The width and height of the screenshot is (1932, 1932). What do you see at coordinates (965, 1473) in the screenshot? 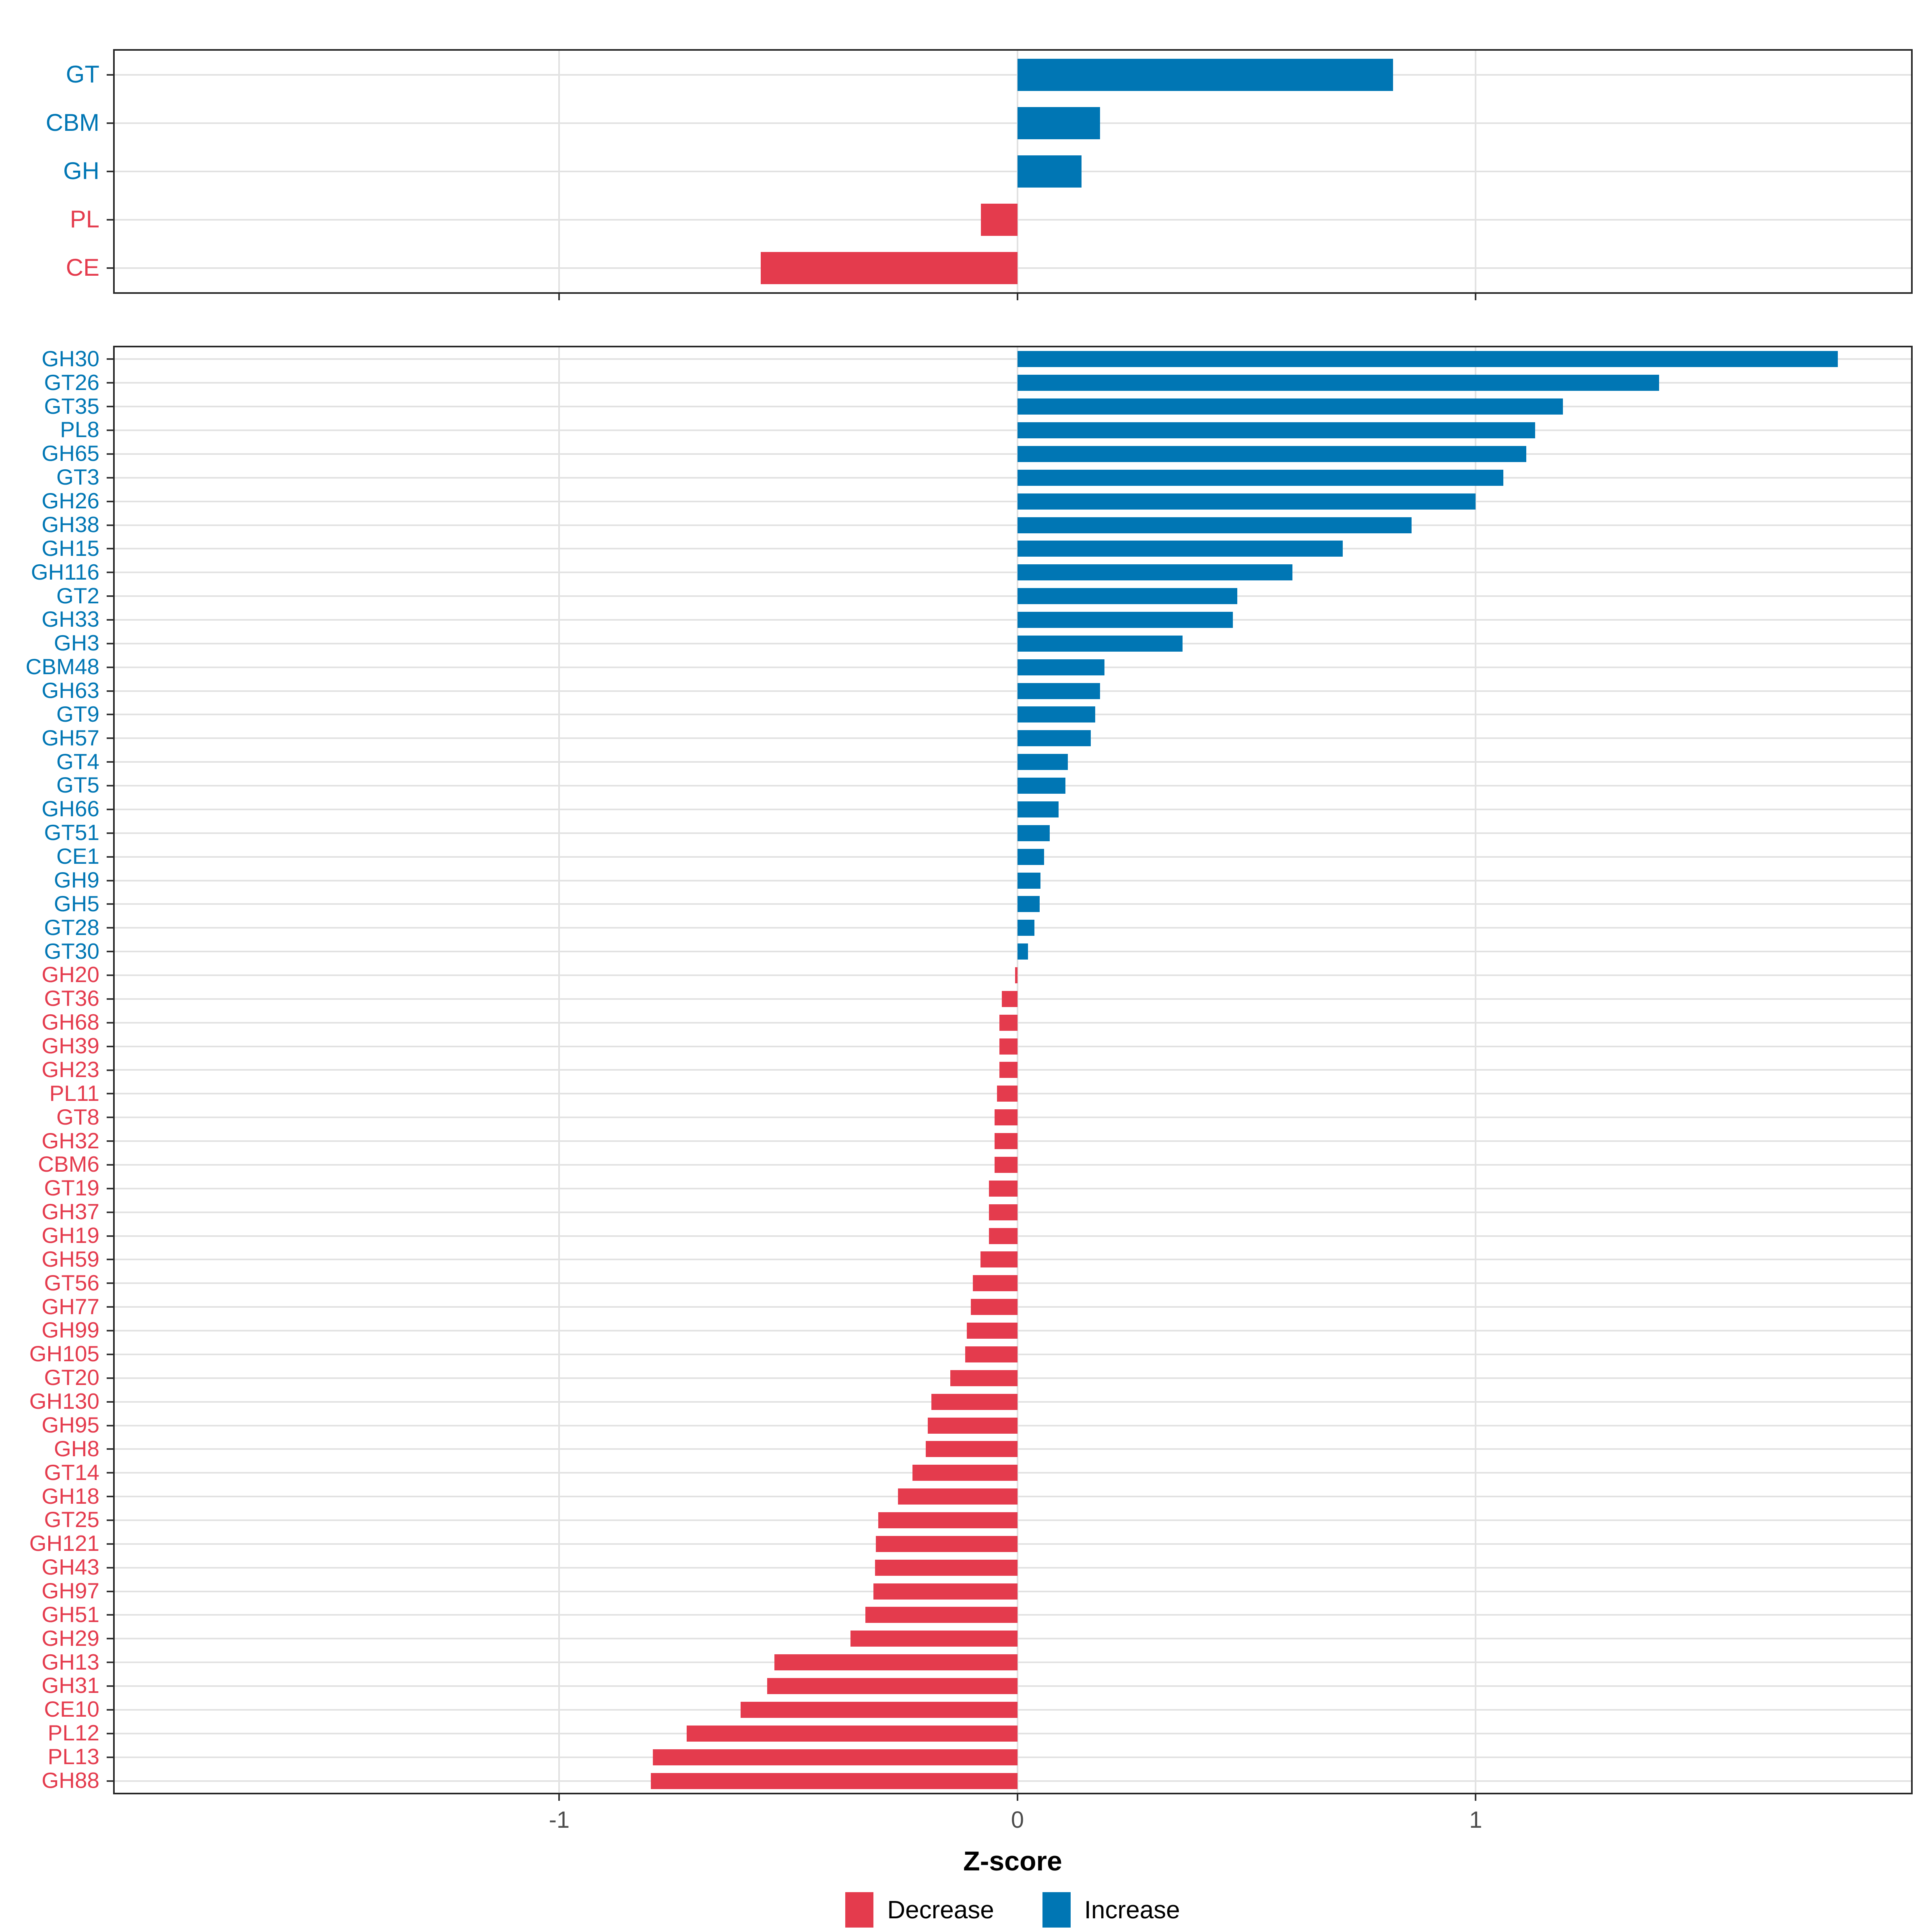
I see `bar-gt14` at bounding box center [965, 1473].